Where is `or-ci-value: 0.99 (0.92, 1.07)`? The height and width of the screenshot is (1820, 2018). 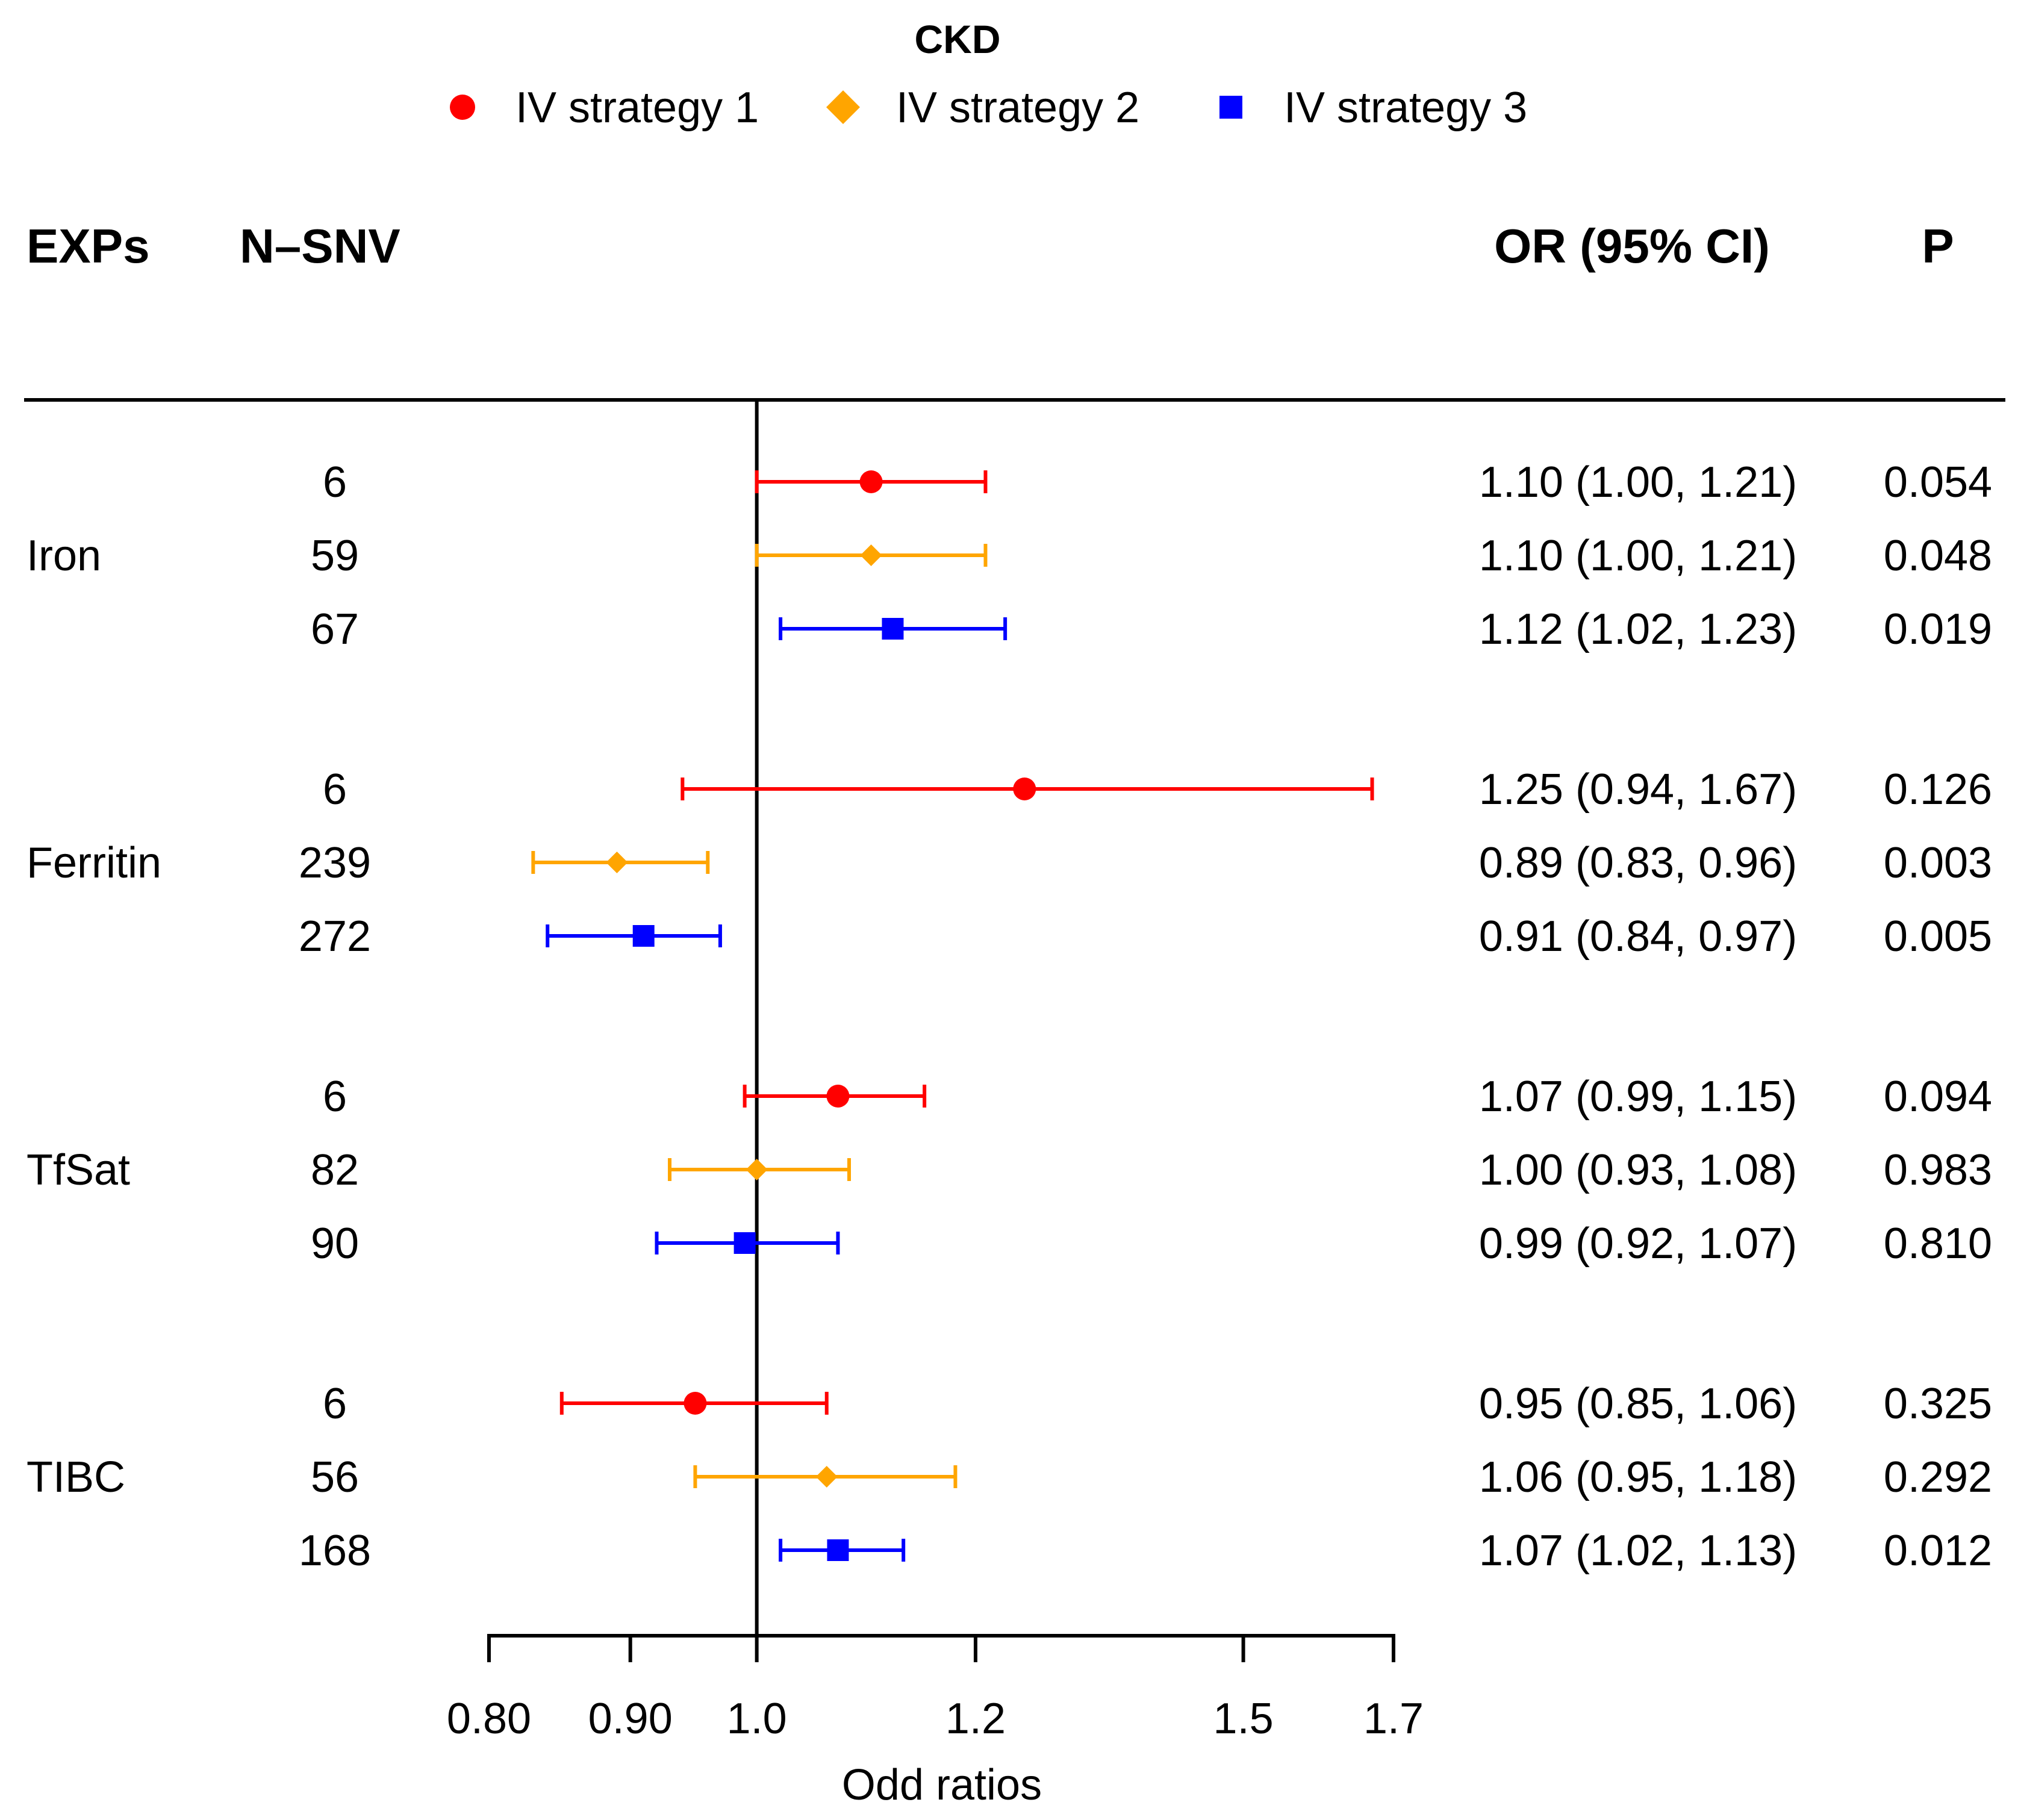 or-ci-value: 0.99 (0.92, 1.07) is located at coordinates (1638, 1244).